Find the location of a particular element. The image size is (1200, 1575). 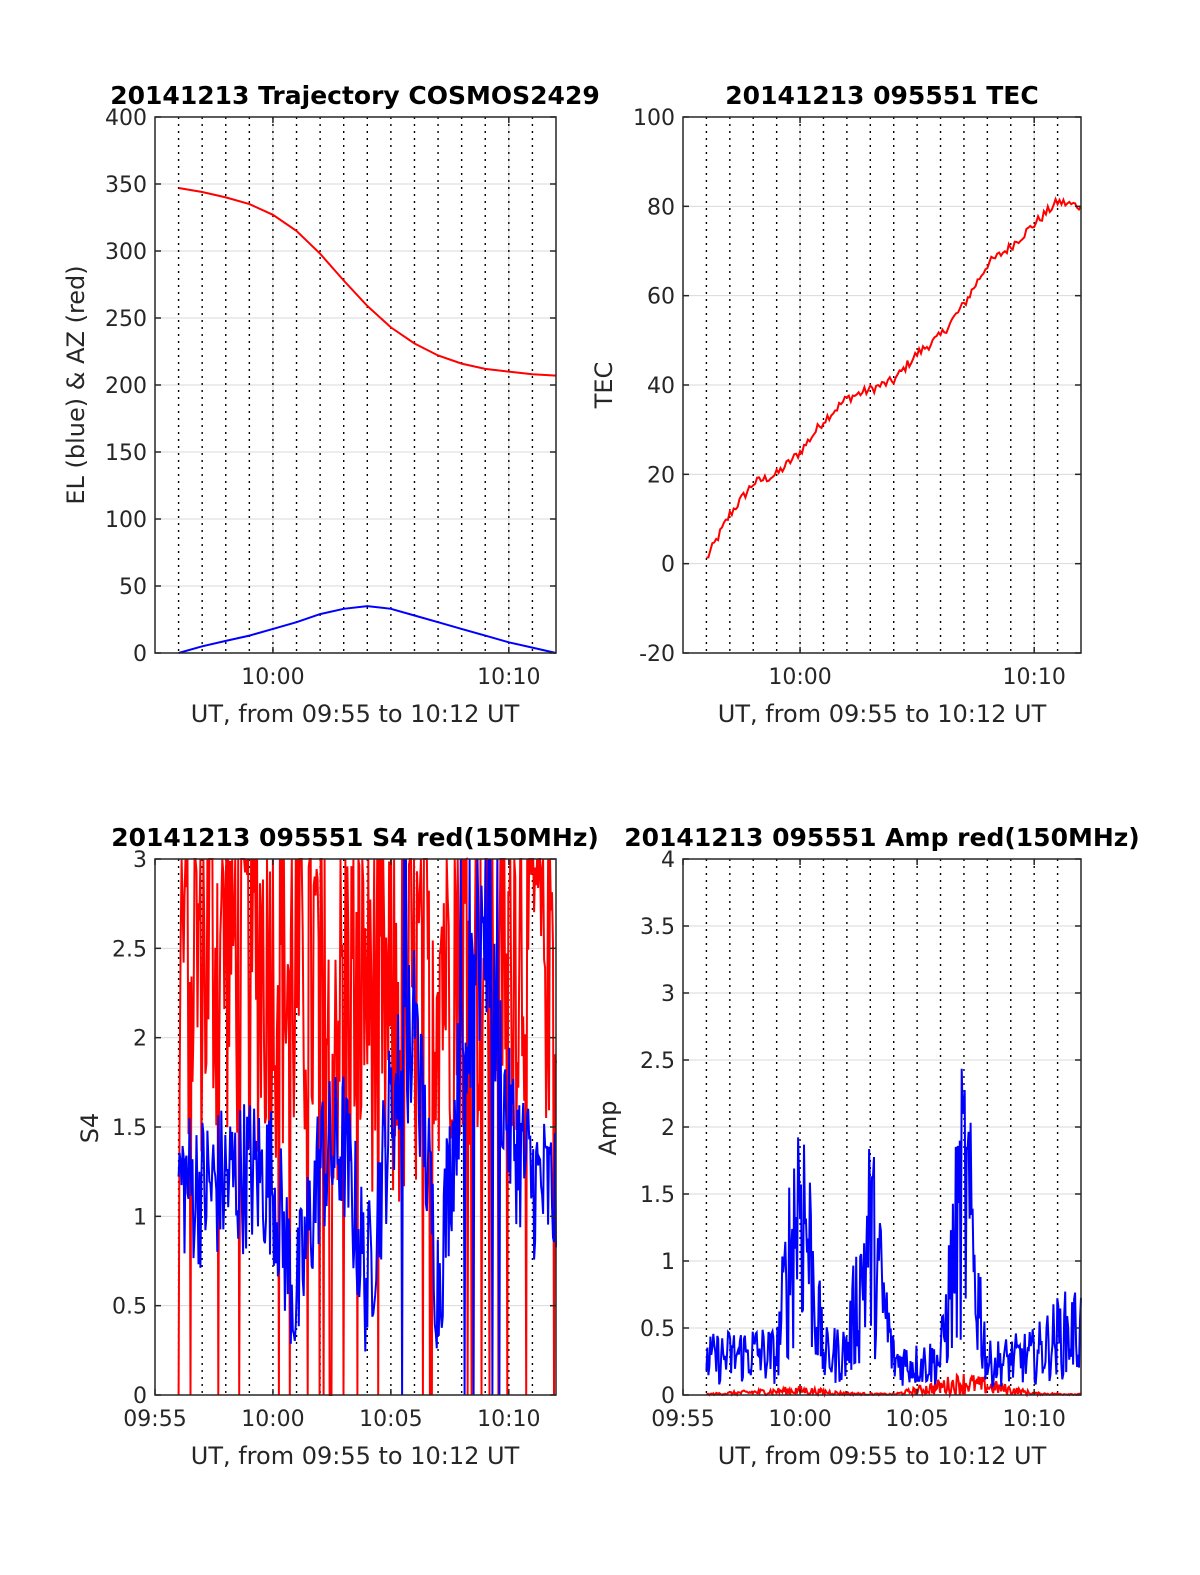

panel-tec-xlabel: UT, from 09:55 to 10:12 UT is located at coordinates (882, 714).